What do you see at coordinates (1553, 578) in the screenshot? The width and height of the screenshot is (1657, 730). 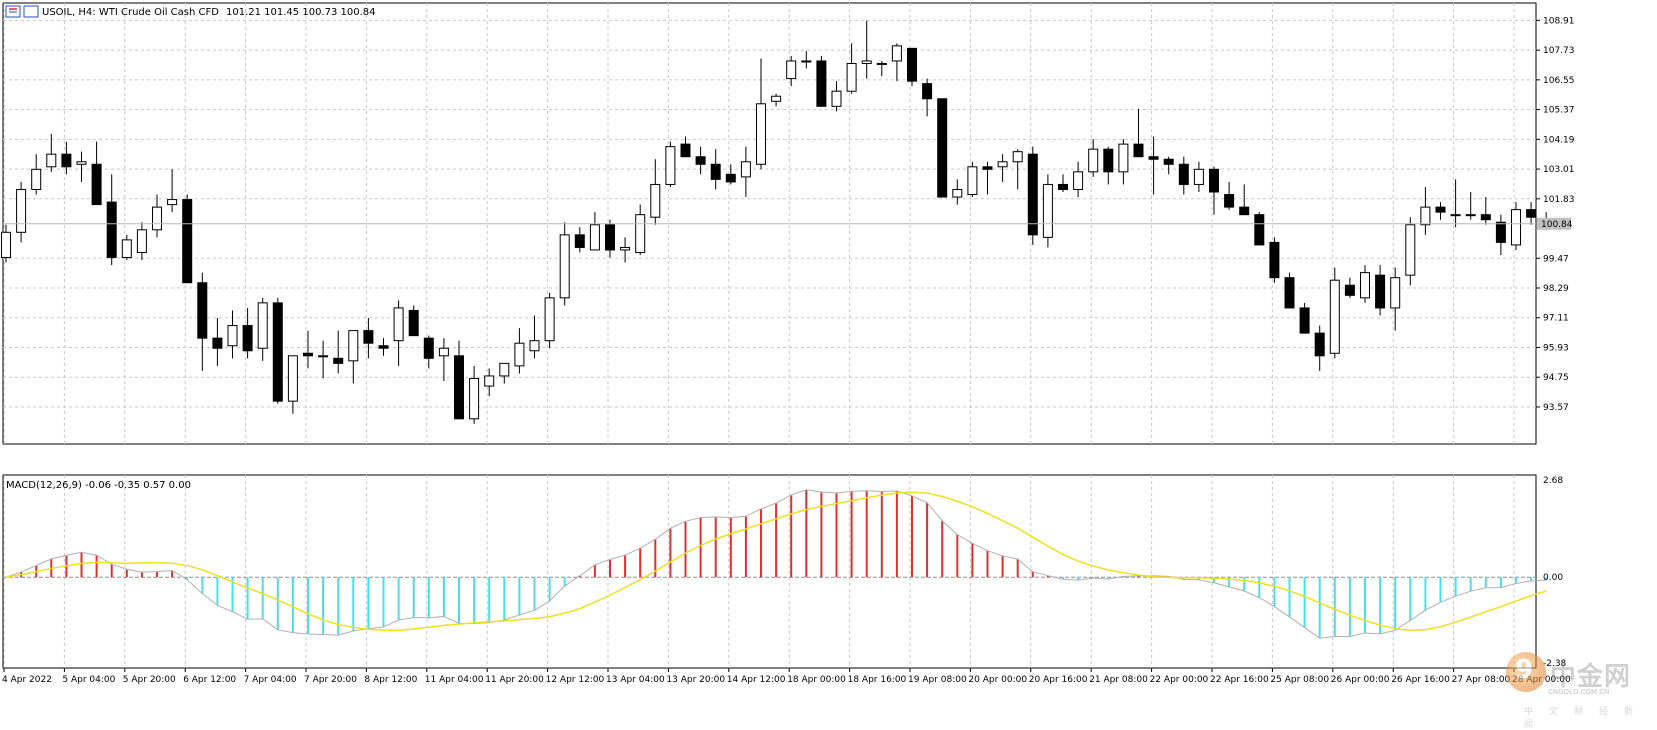 I see `macd-axis-zero-label: 0.00` at bounding box center [1553, 578].